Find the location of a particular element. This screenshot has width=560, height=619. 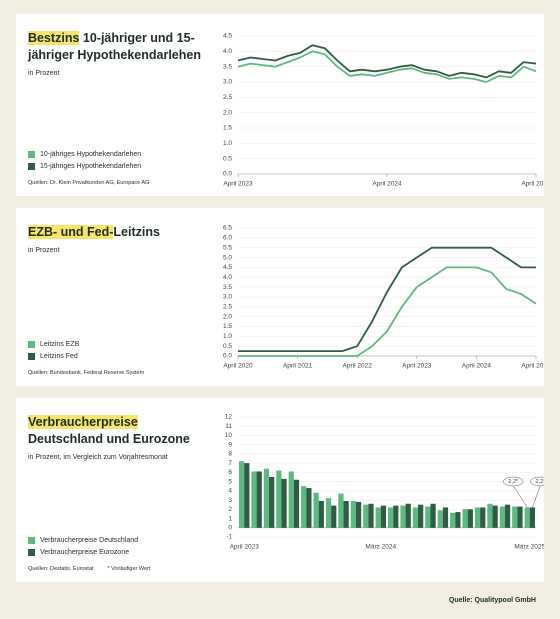

y-tick-label: 6.0 is located at coordinates (227, 238).